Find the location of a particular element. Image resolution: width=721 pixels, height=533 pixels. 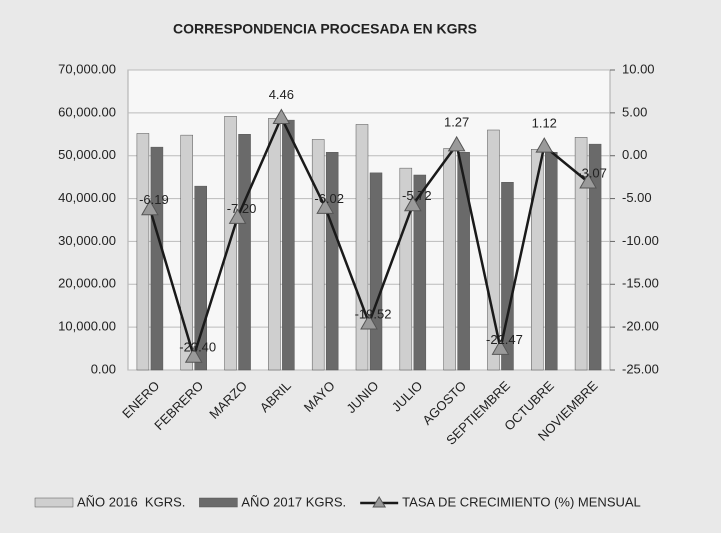

y2-tick-label: -5.00 is located at coordinates (637, 197).